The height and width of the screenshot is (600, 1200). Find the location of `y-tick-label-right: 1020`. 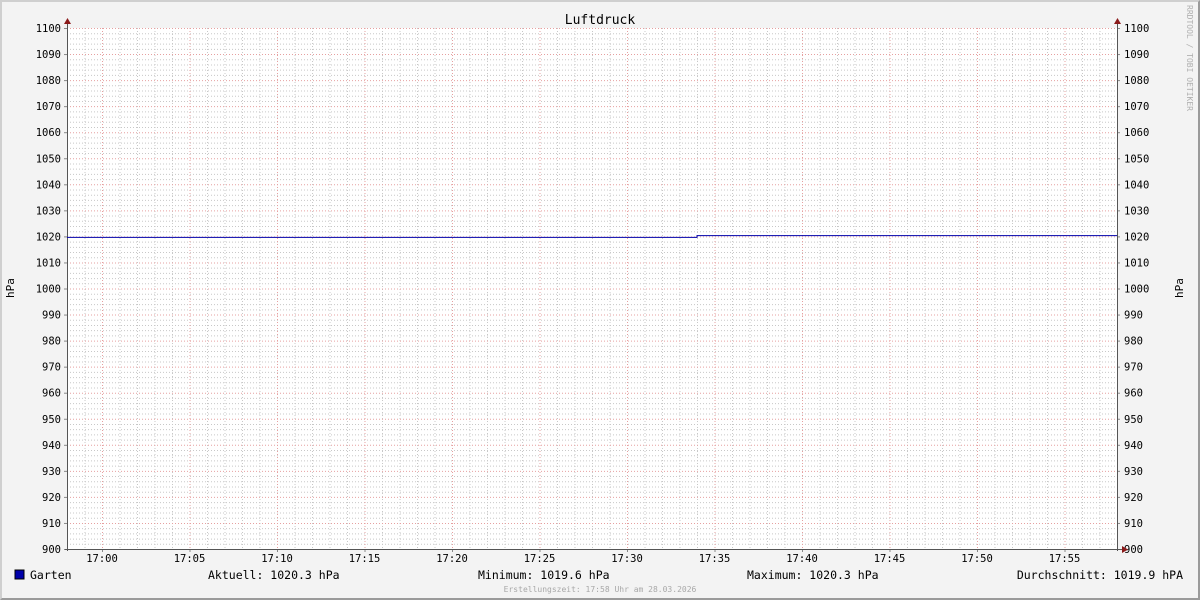

y-tick-label-right: 1020 is located at coordinates (1136, 237).